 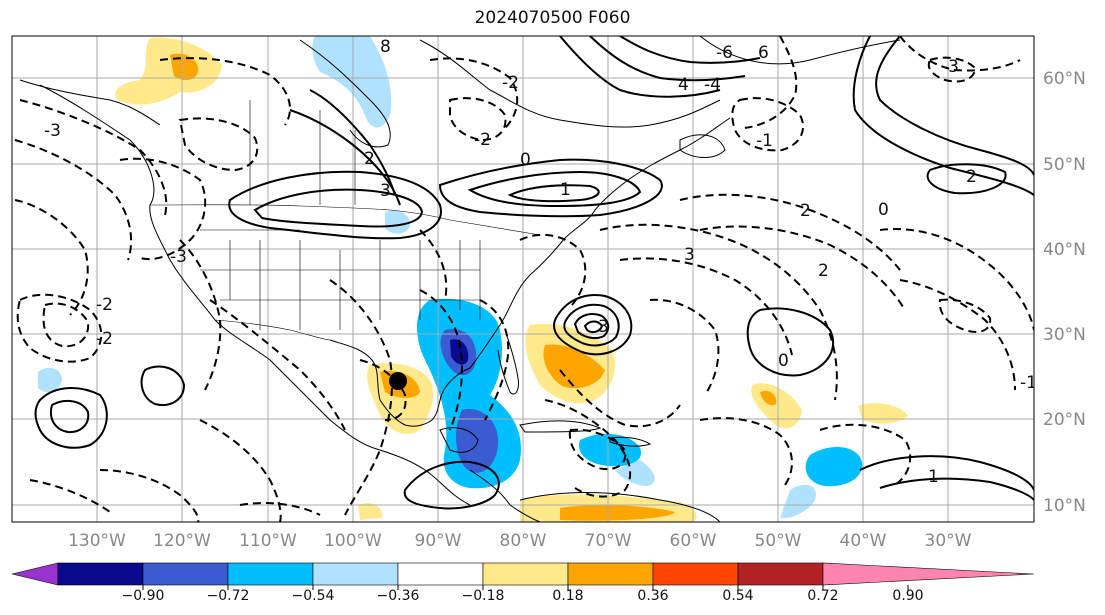 What do you see at coordinates (560, 426) in the screenshot?
I see `coastline-cuba` at bounding box center [560, 426].